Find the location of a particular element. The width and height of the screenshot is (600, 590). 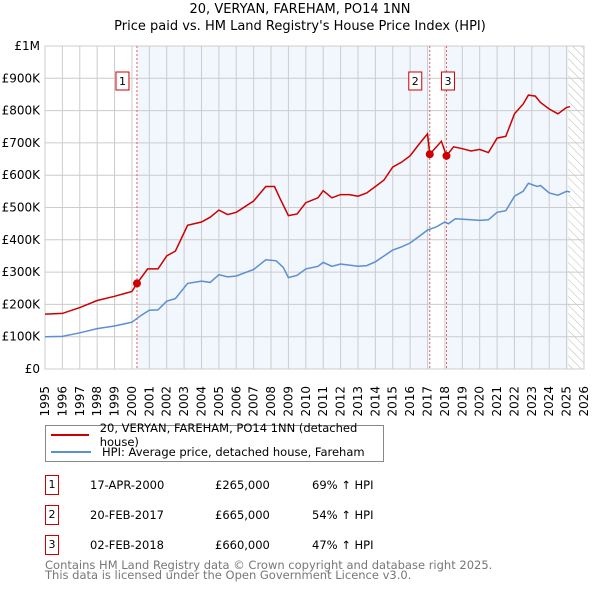

y-tick-label: £800K is located at coordinates (22, 111).